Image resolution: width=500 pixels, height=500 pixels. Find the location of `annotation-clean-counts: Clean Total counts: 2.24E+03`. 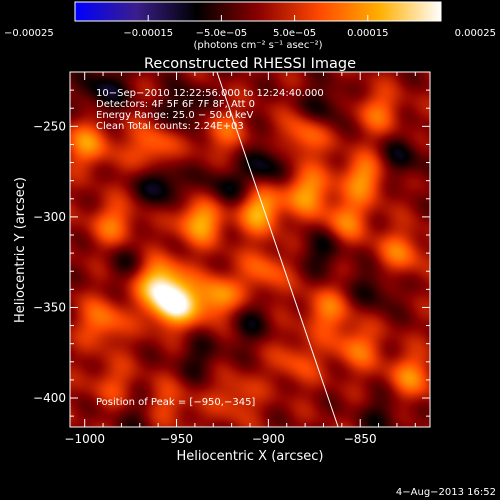

annotation-clean-counts: Clean Total counts: 2.24E+03 is located at coordinates (170, 126).